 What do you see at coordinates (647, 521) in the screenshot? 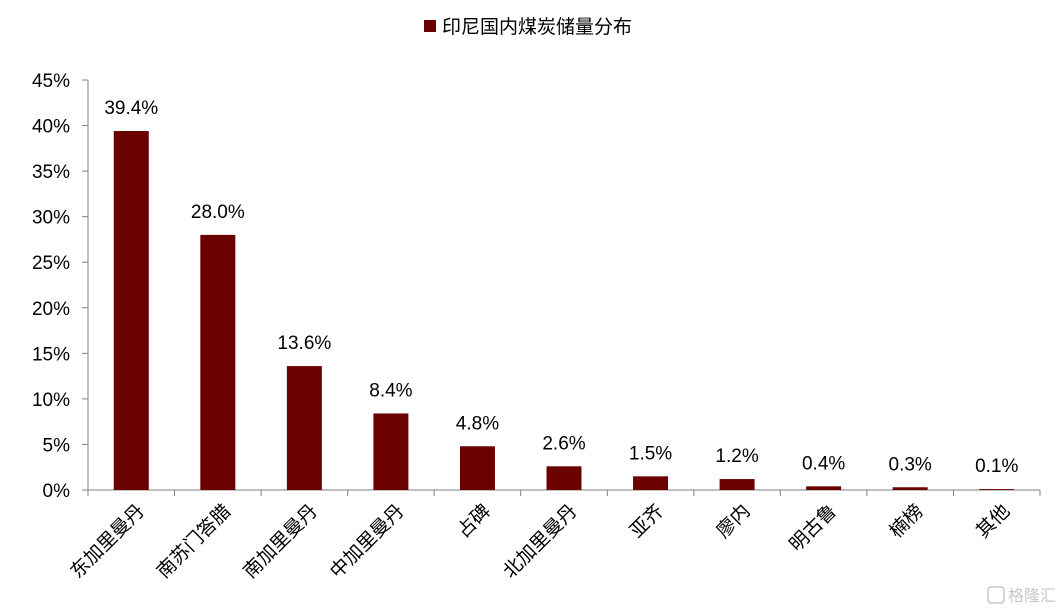
I see `category-label: 亚齐` at bounding box center [647, 521].